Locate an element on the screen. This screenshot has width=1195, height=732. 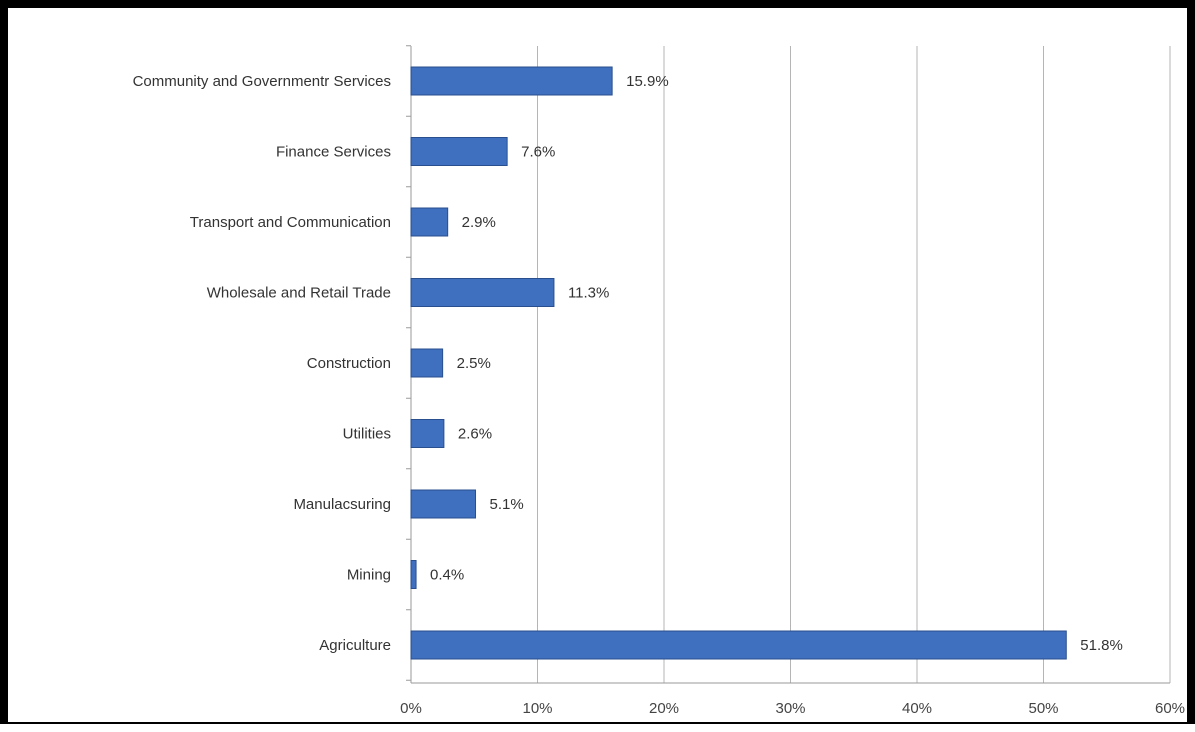
value-label: 15.9% is located at coordinates (647, 81).